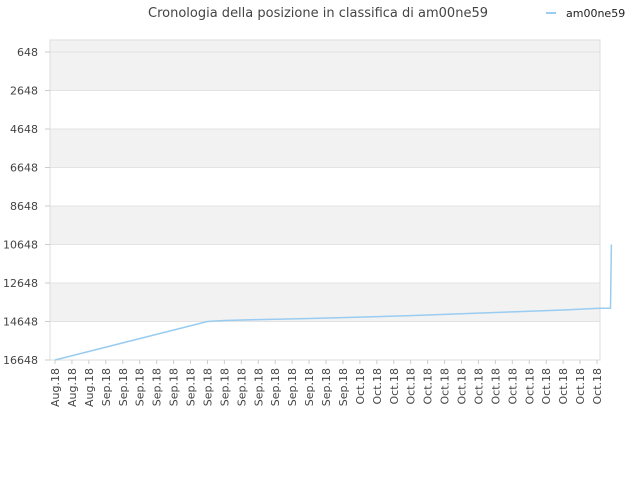  I want to click on y-tick-label: 6648, so click(24, 168).